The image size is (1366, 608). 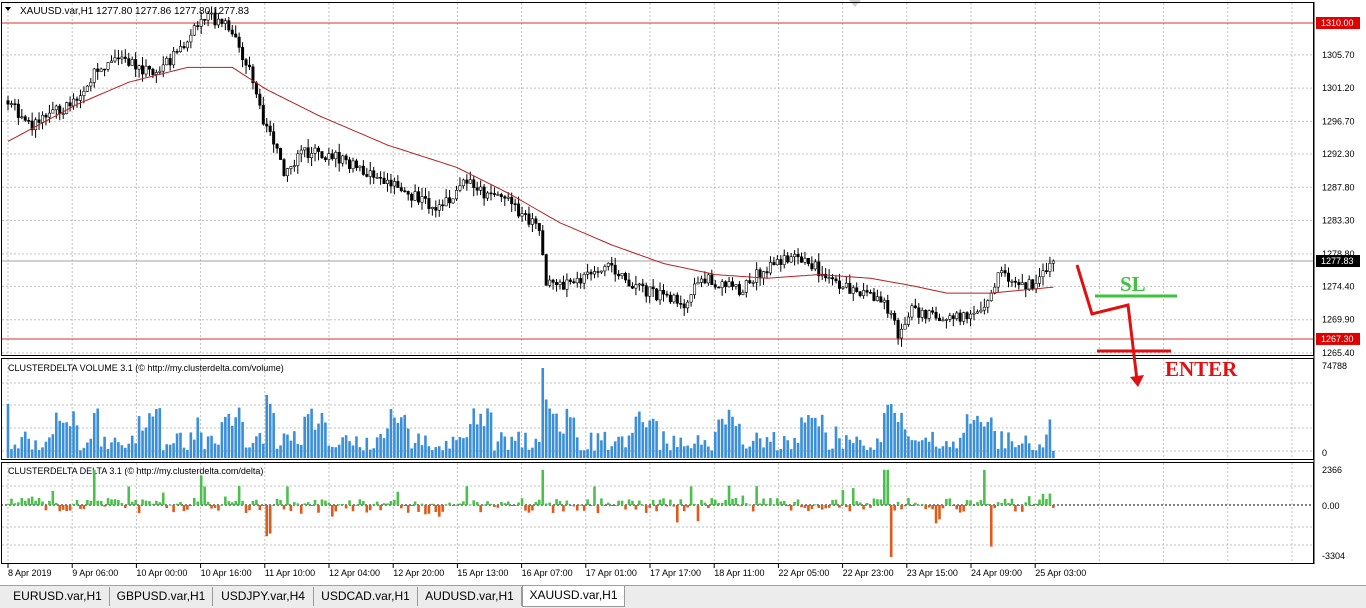 I want to click on tab-audusd: AUDUSD.var,H1, so click(x=470, y=596).